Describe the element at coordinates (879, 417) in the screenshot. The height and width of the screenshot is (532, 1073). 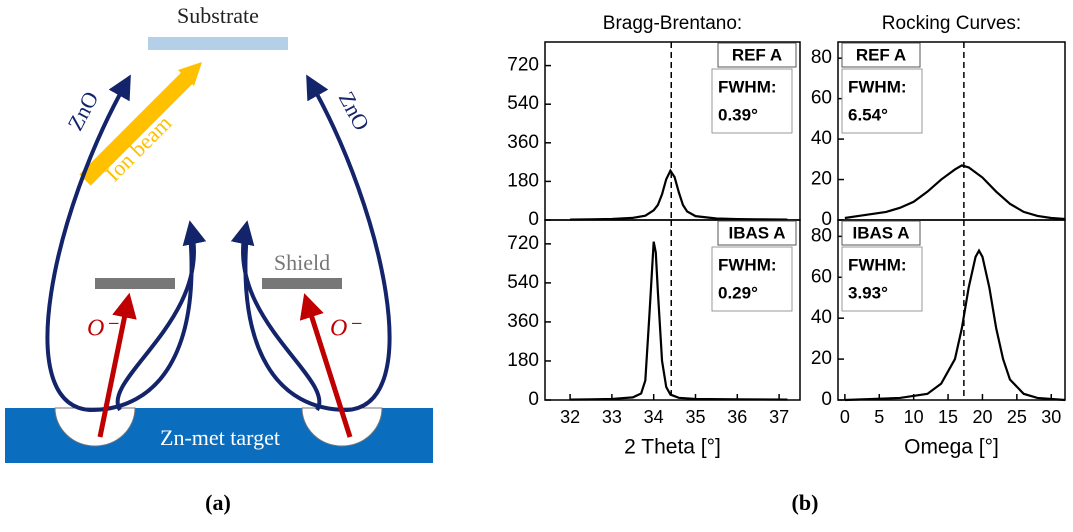
I see `x-tick-label: 5` at that location.